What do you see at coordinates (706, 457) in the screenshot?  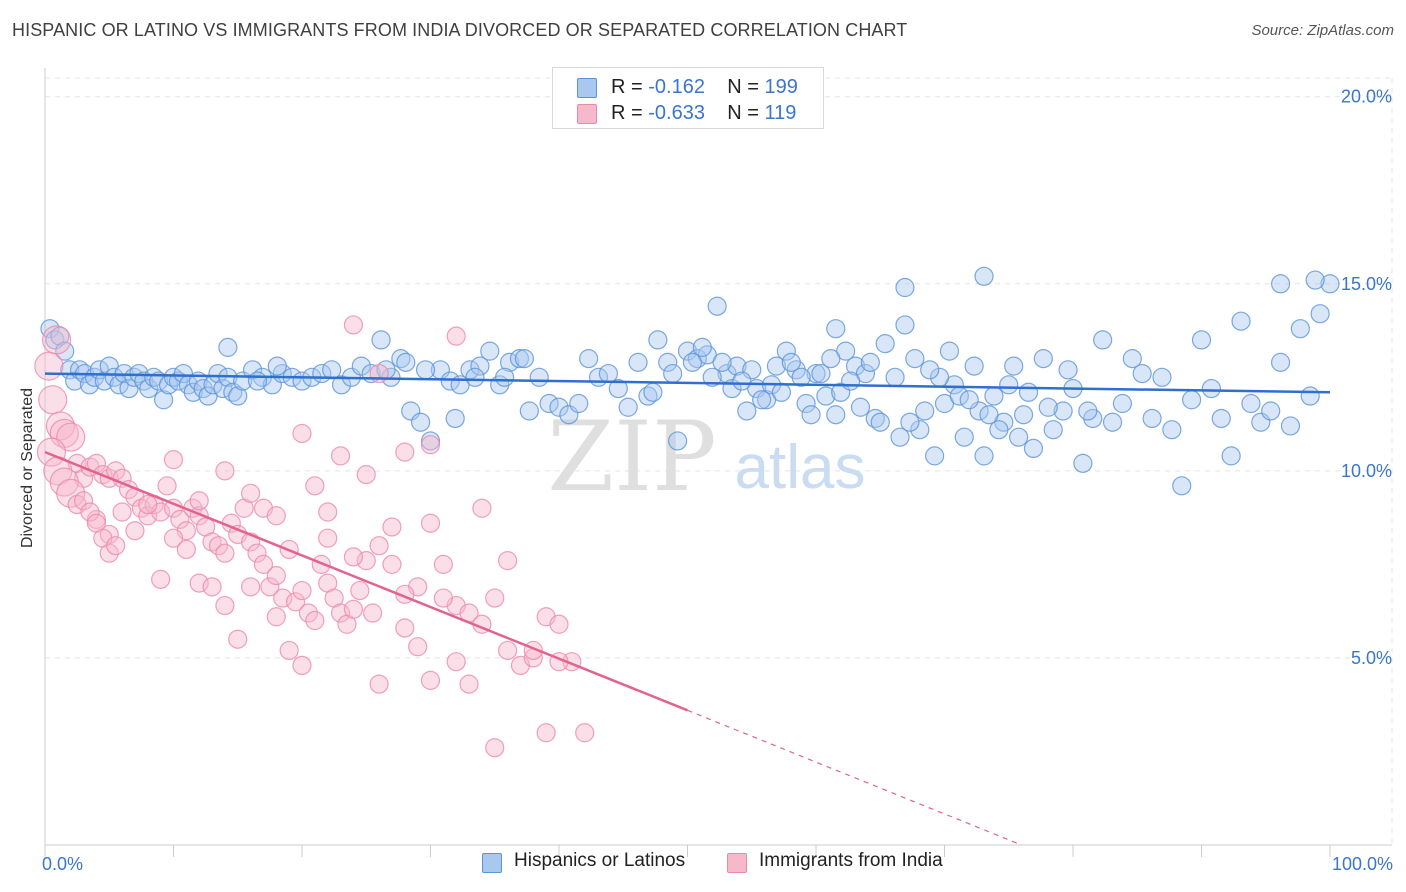 I see `watermark: ZIP atlas` at bounding box center [706, 457].